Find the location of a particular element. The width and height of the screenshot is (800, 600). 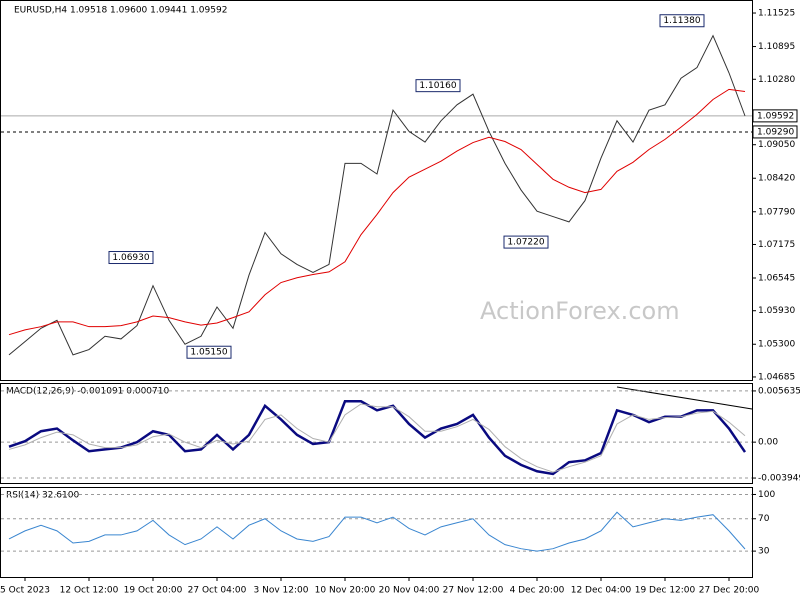

trend-line is located at coordinates (684, 398).